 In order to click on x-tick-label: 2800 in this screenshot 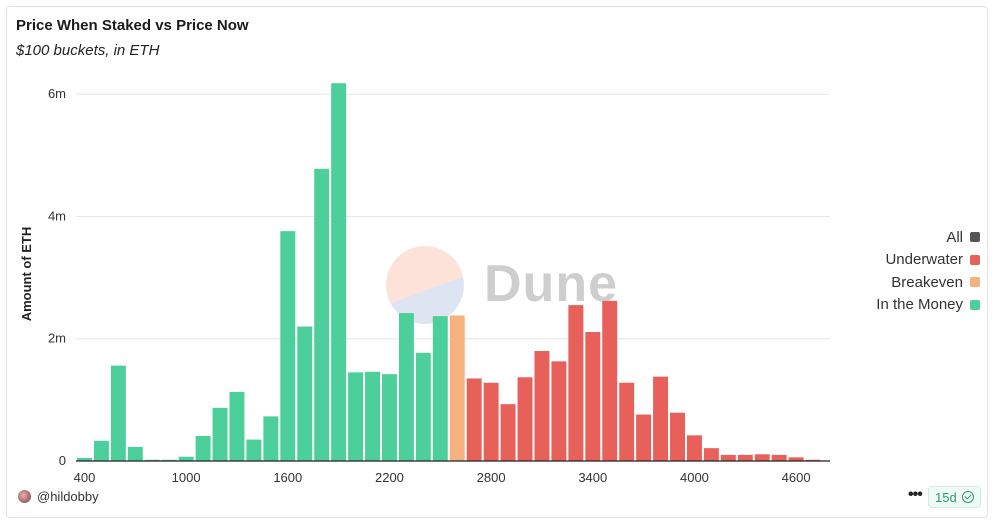, I will do `click(491, 477)`.